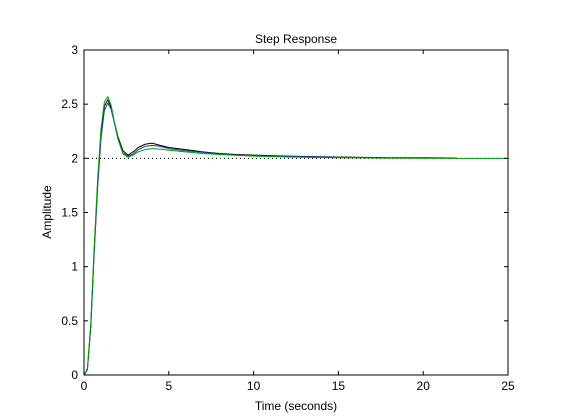 This screenshot has width=561, height=420. What do you see at coordinates (47, 212) in the screenshot?
I see `y-axis-label: Amplitude` at bounding box center [47, 212].